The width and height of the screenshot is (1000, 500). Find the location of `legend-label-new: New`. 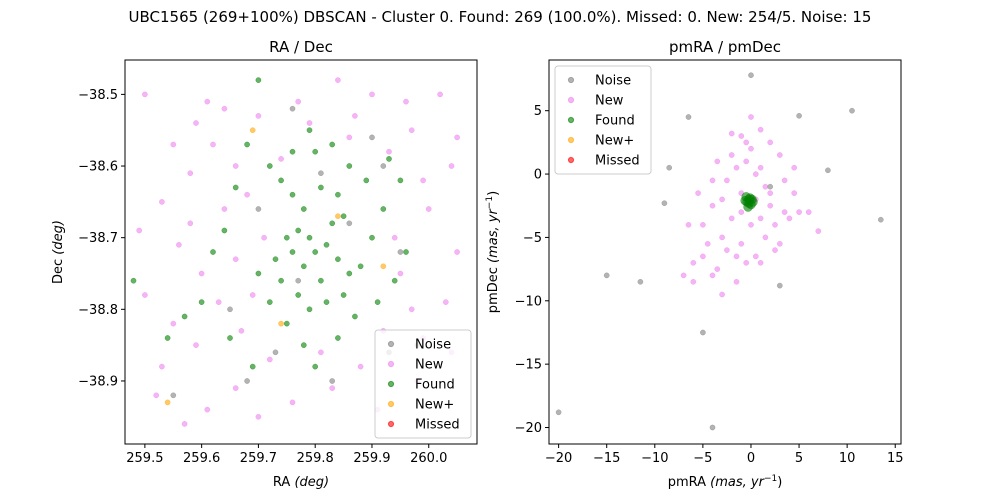

legend-label-new: New is located at coordinates (429, 365).